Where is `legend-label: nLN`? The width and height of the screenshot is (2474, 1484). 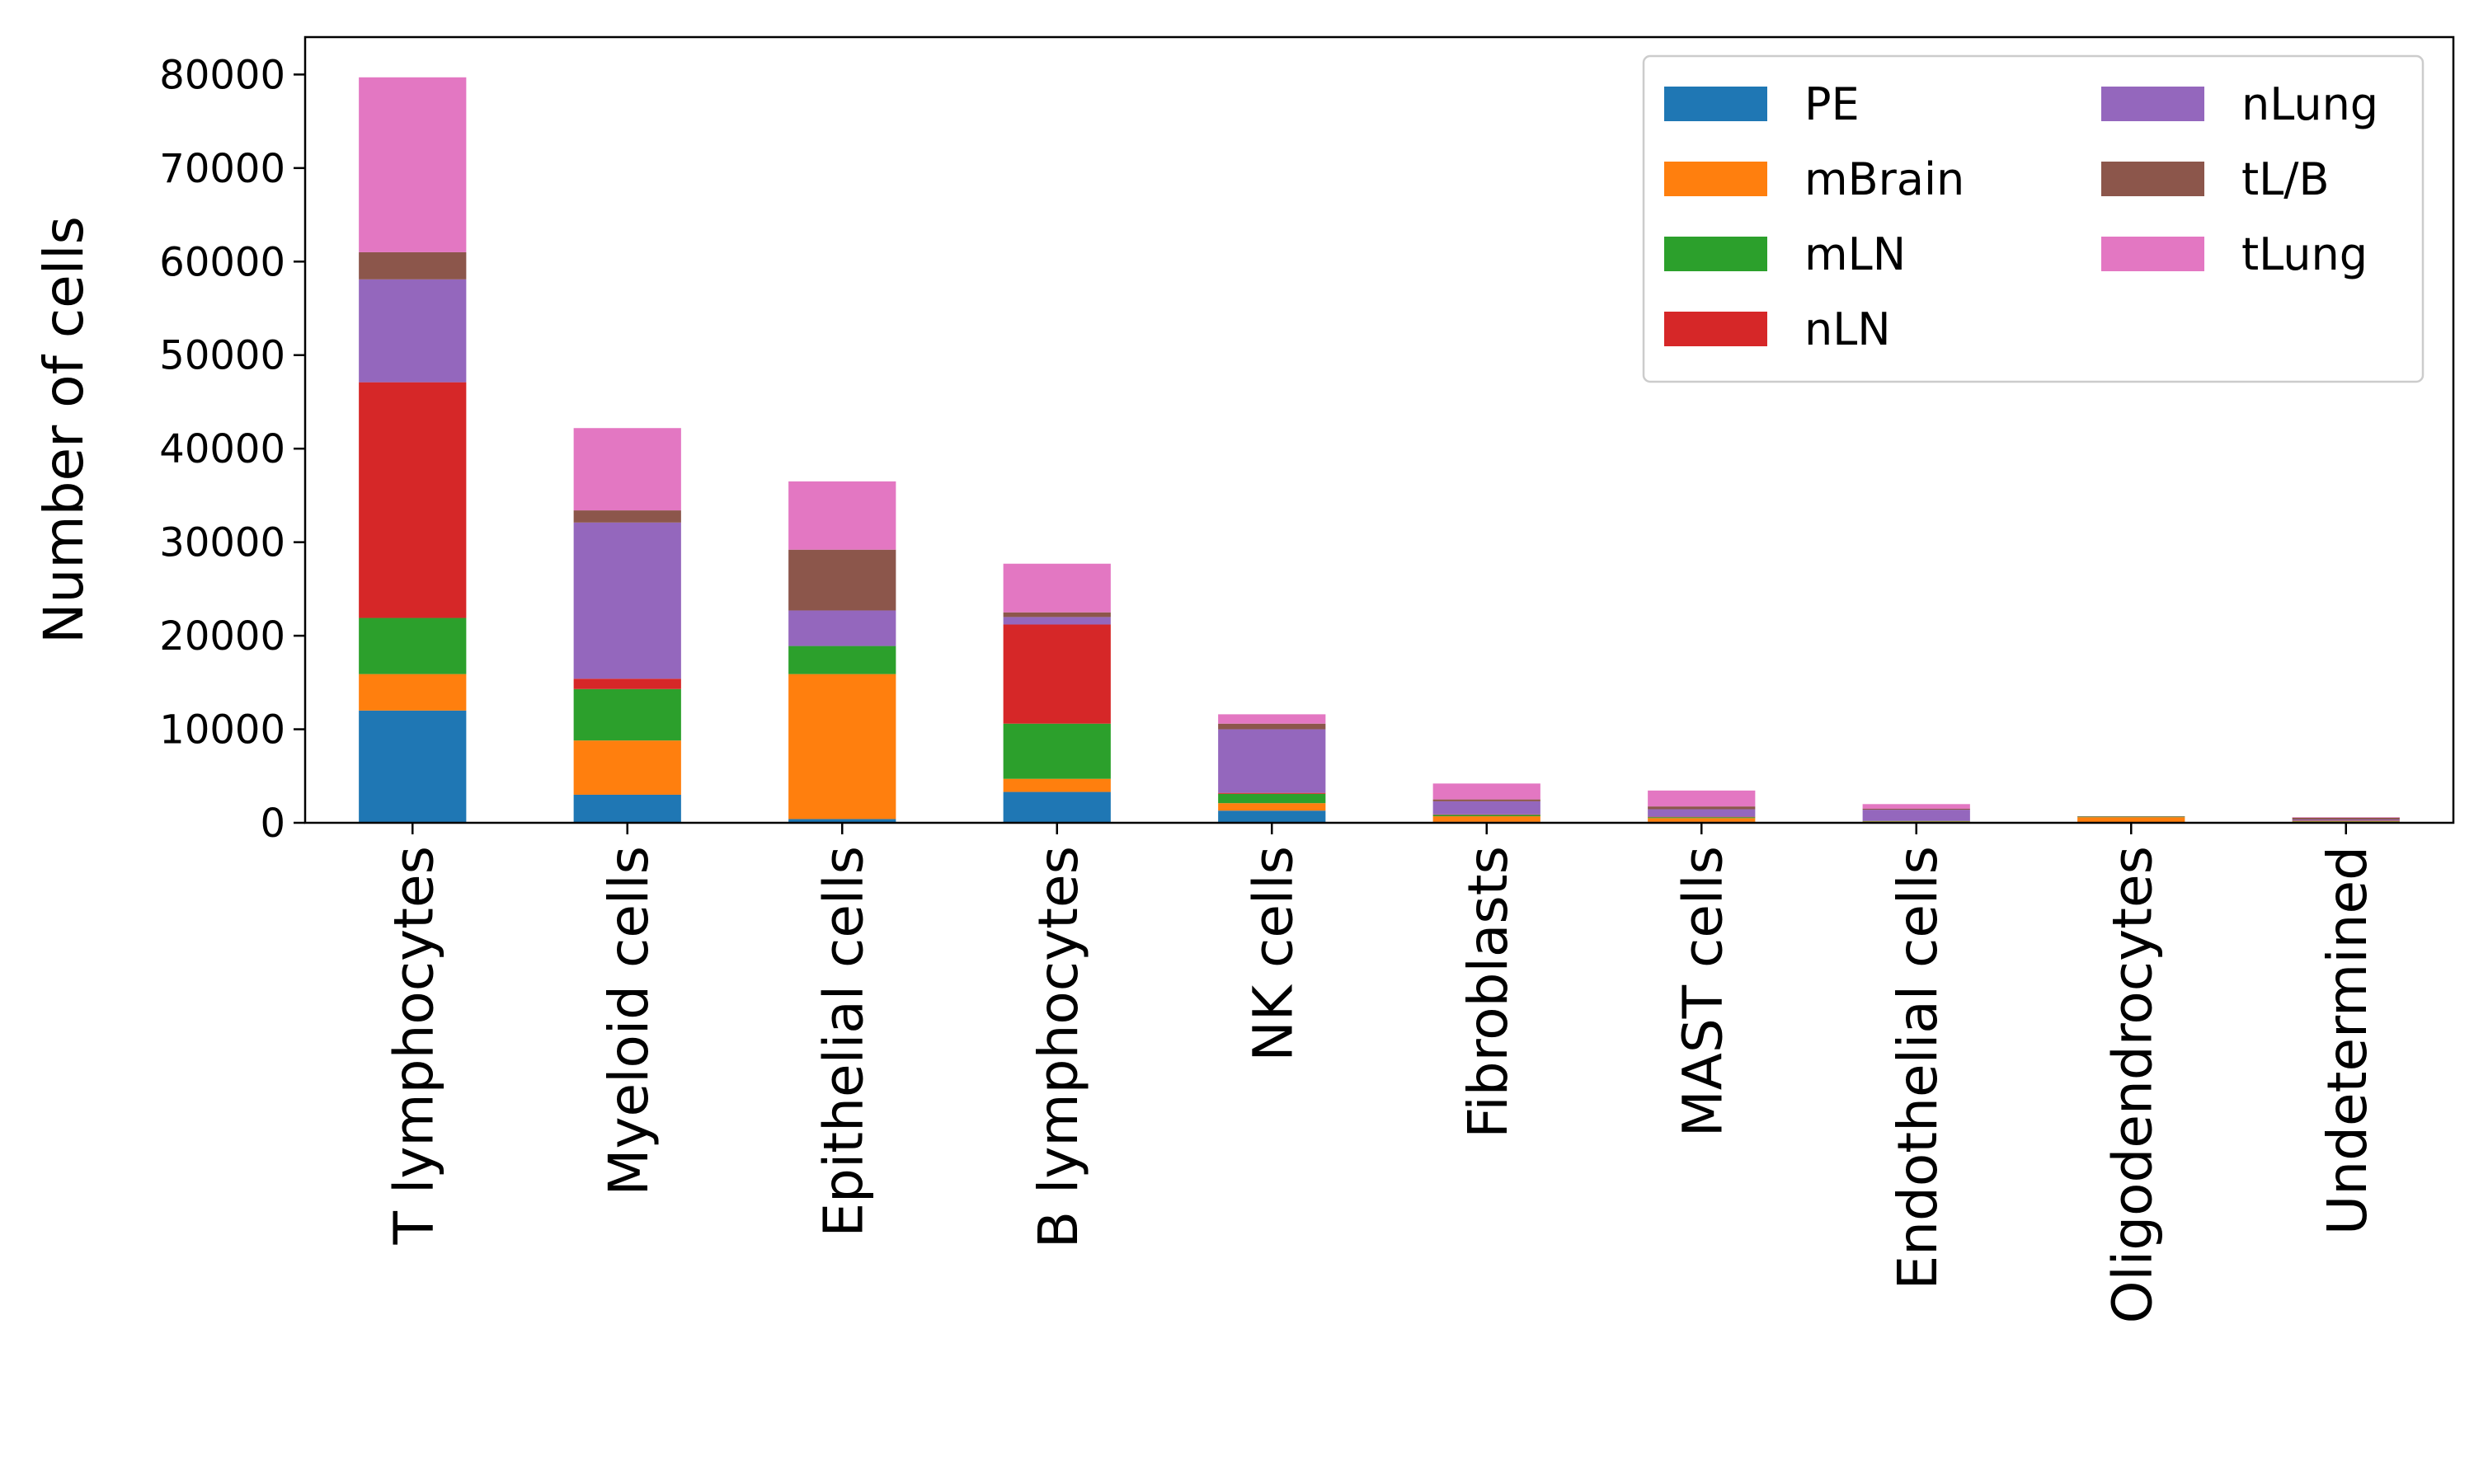 legend-label: nLN is located at coordinates (1847, 329).